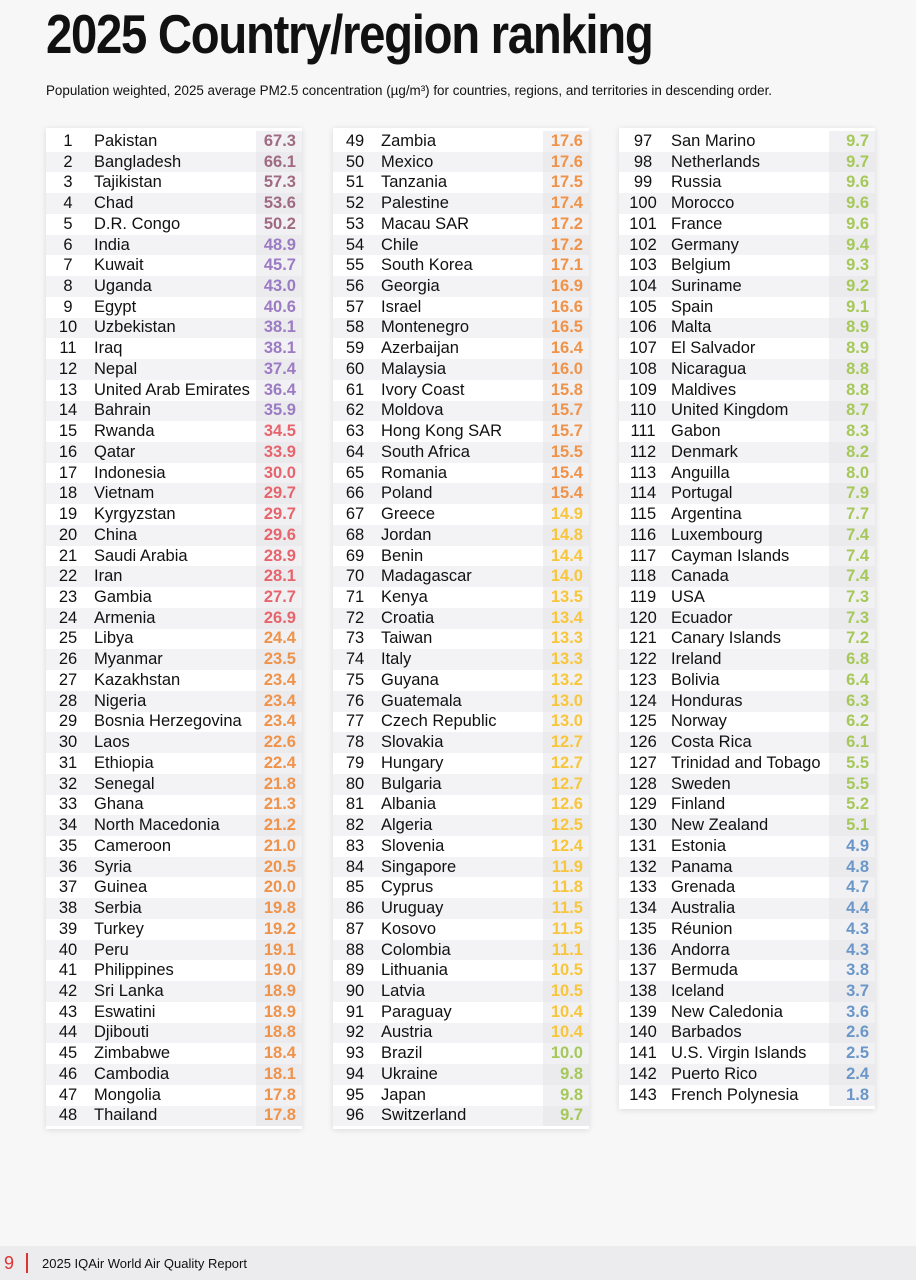 This screenshot has height=1280, width=916. I want to click on table-row: 38 Serbia 19.8, so click(174, 908).